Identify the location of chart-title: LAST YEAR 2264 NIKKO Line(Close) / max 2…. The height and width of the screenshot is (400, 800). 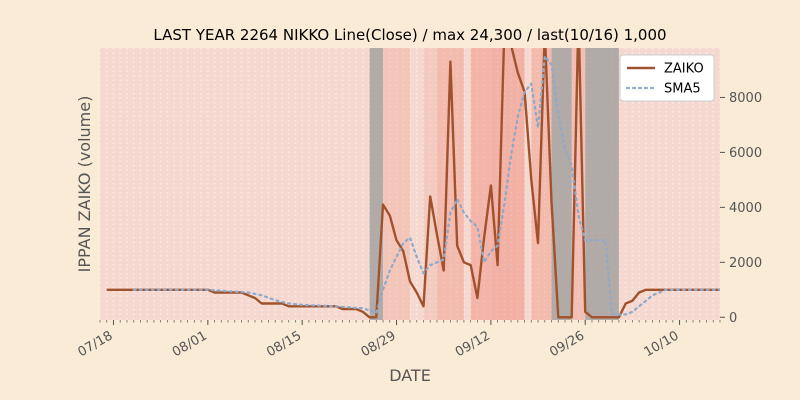
(409, 35).